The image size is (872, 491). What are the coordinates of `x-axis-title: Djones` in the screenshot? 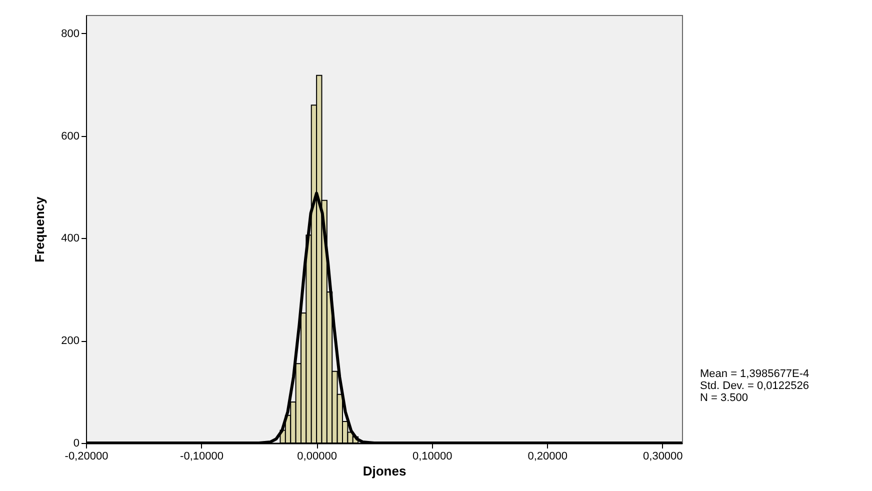 It's located at (384, 471).